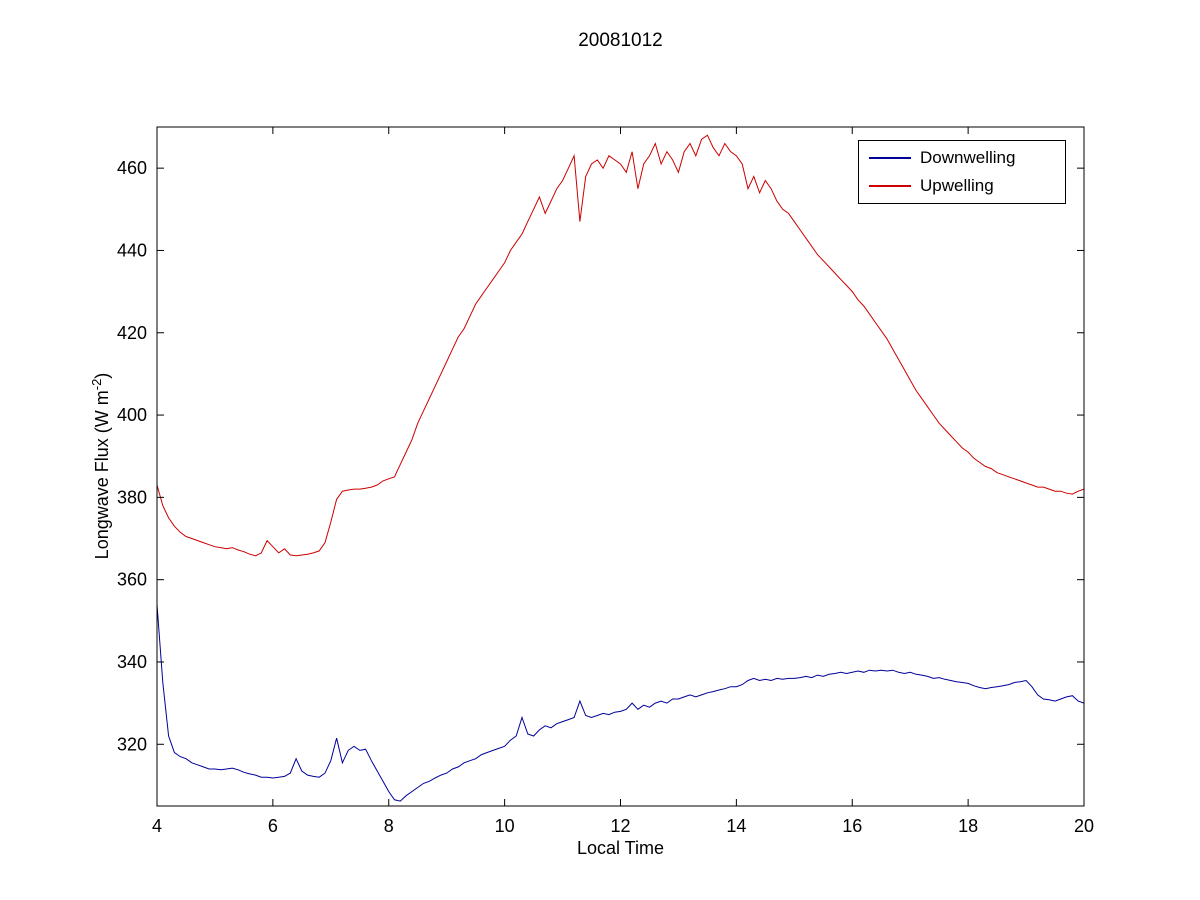  What do you see at coordinates (132, 168) in the screenshot?
I see `svg-text: 460` at bounding box center [132, 168].